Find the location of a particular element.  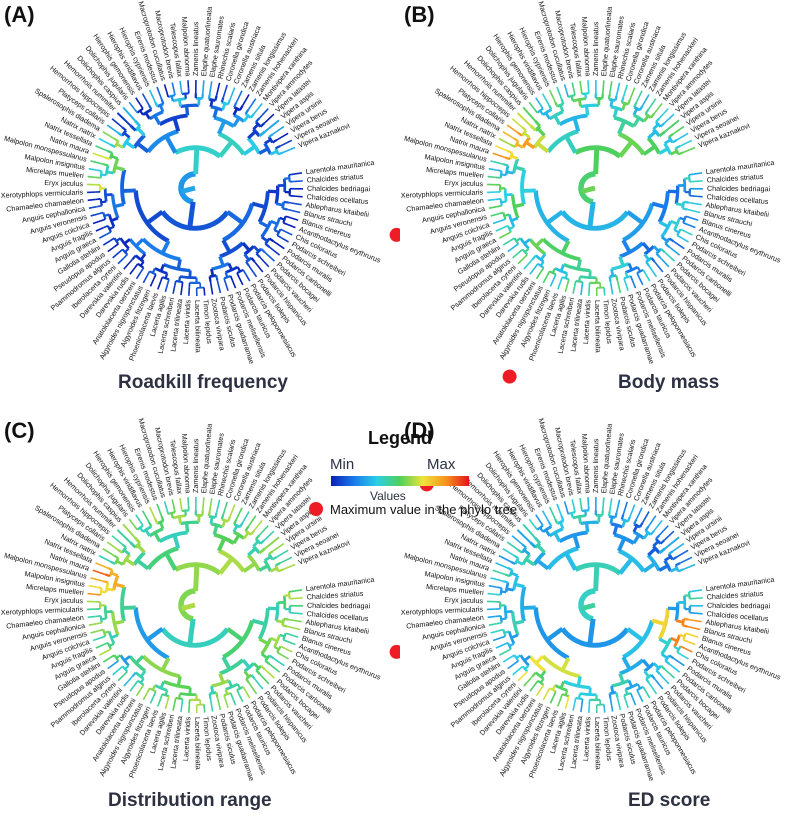

species-label: Chalcides bedriagai is located at coordinates (739, 188).